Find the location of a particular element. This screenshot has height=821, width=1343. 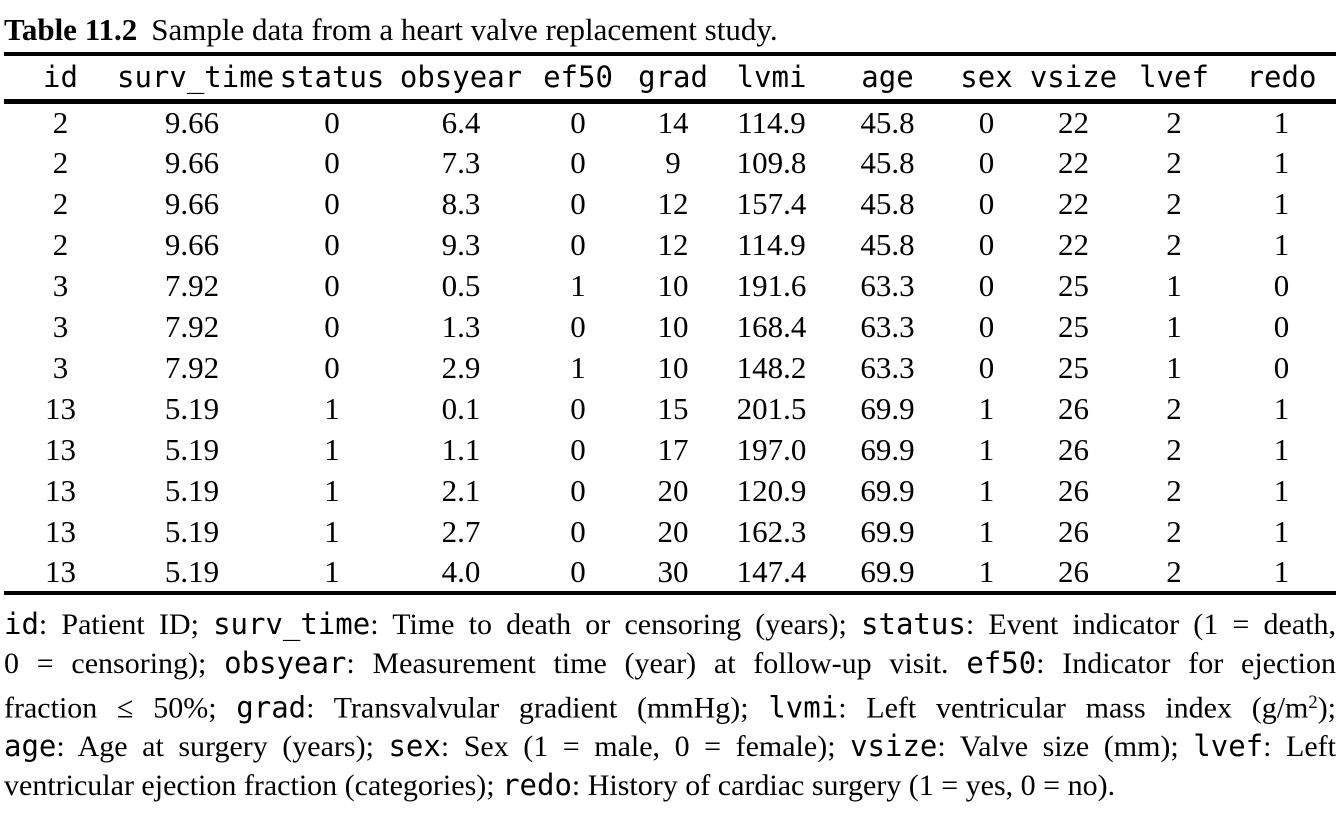

table-row: 13 5.19 1 4.0 0 30 147.4 69.9 1 26 2 1 is located at coordinates (670, 572).